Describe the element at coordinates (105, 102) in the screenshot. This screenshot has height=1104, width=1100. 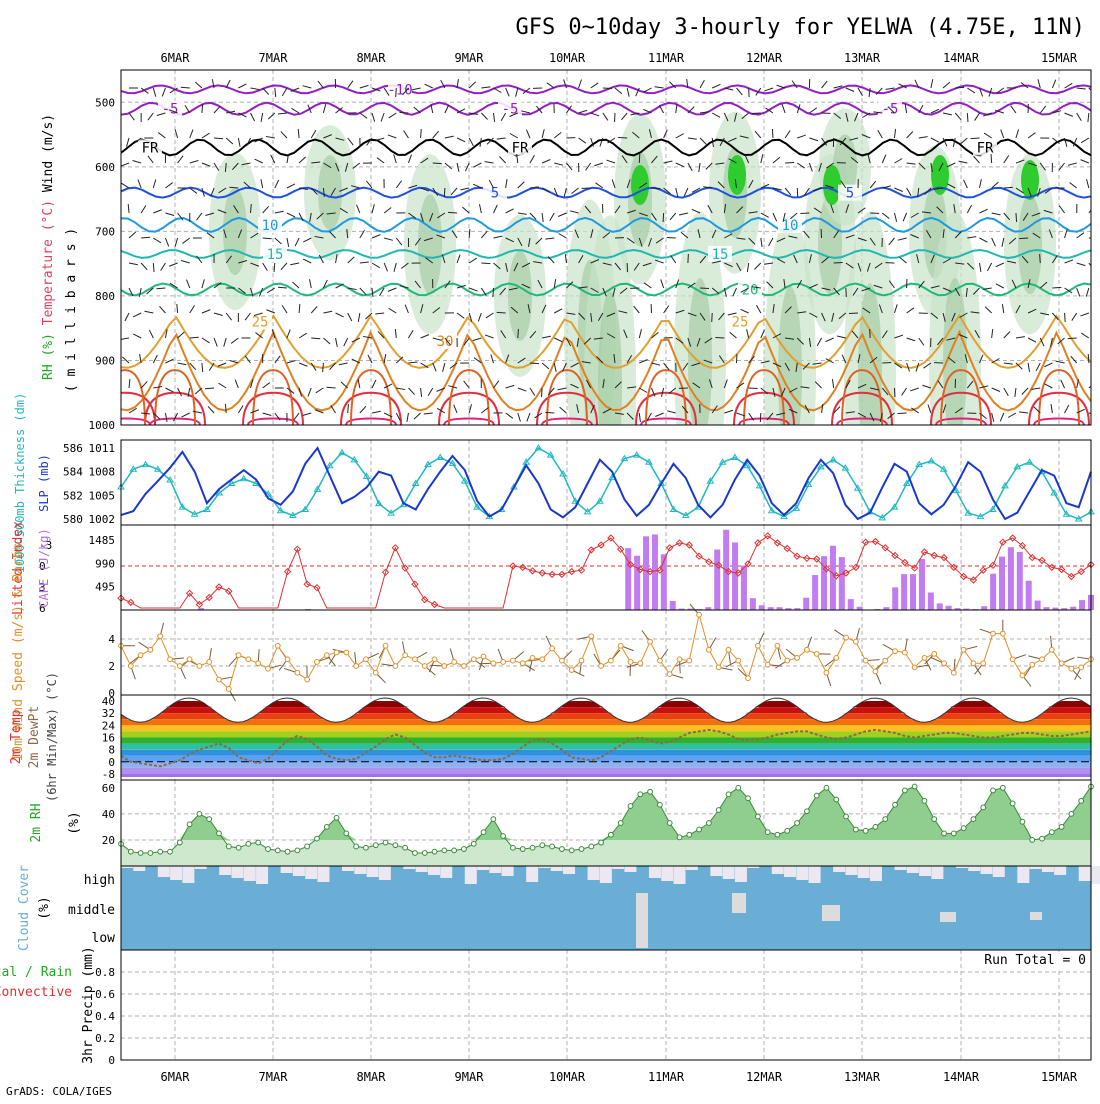
I see `pressure-tick-label: 500` at that location.